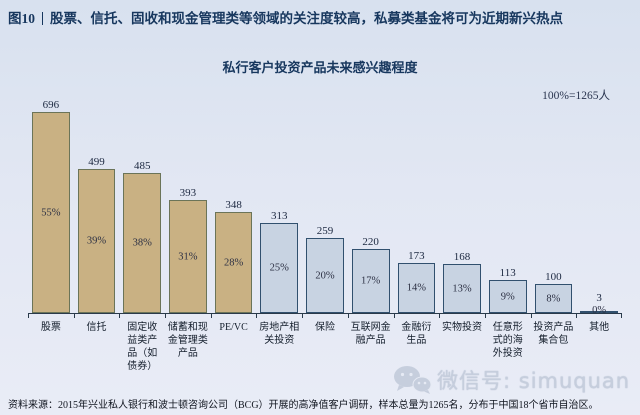  What do you see at coordinates (279, 334) in the screenshot?
I see `x-axis-label: 房地产相 关投资` at bounding box center [279, 334].